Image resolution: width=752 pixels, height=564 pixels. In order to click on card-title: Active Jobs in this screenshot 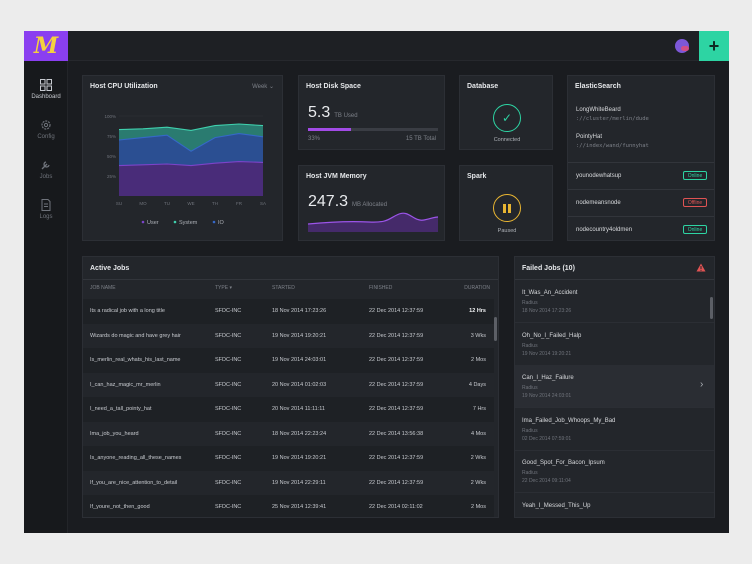, I will do `click(110, 268)`.